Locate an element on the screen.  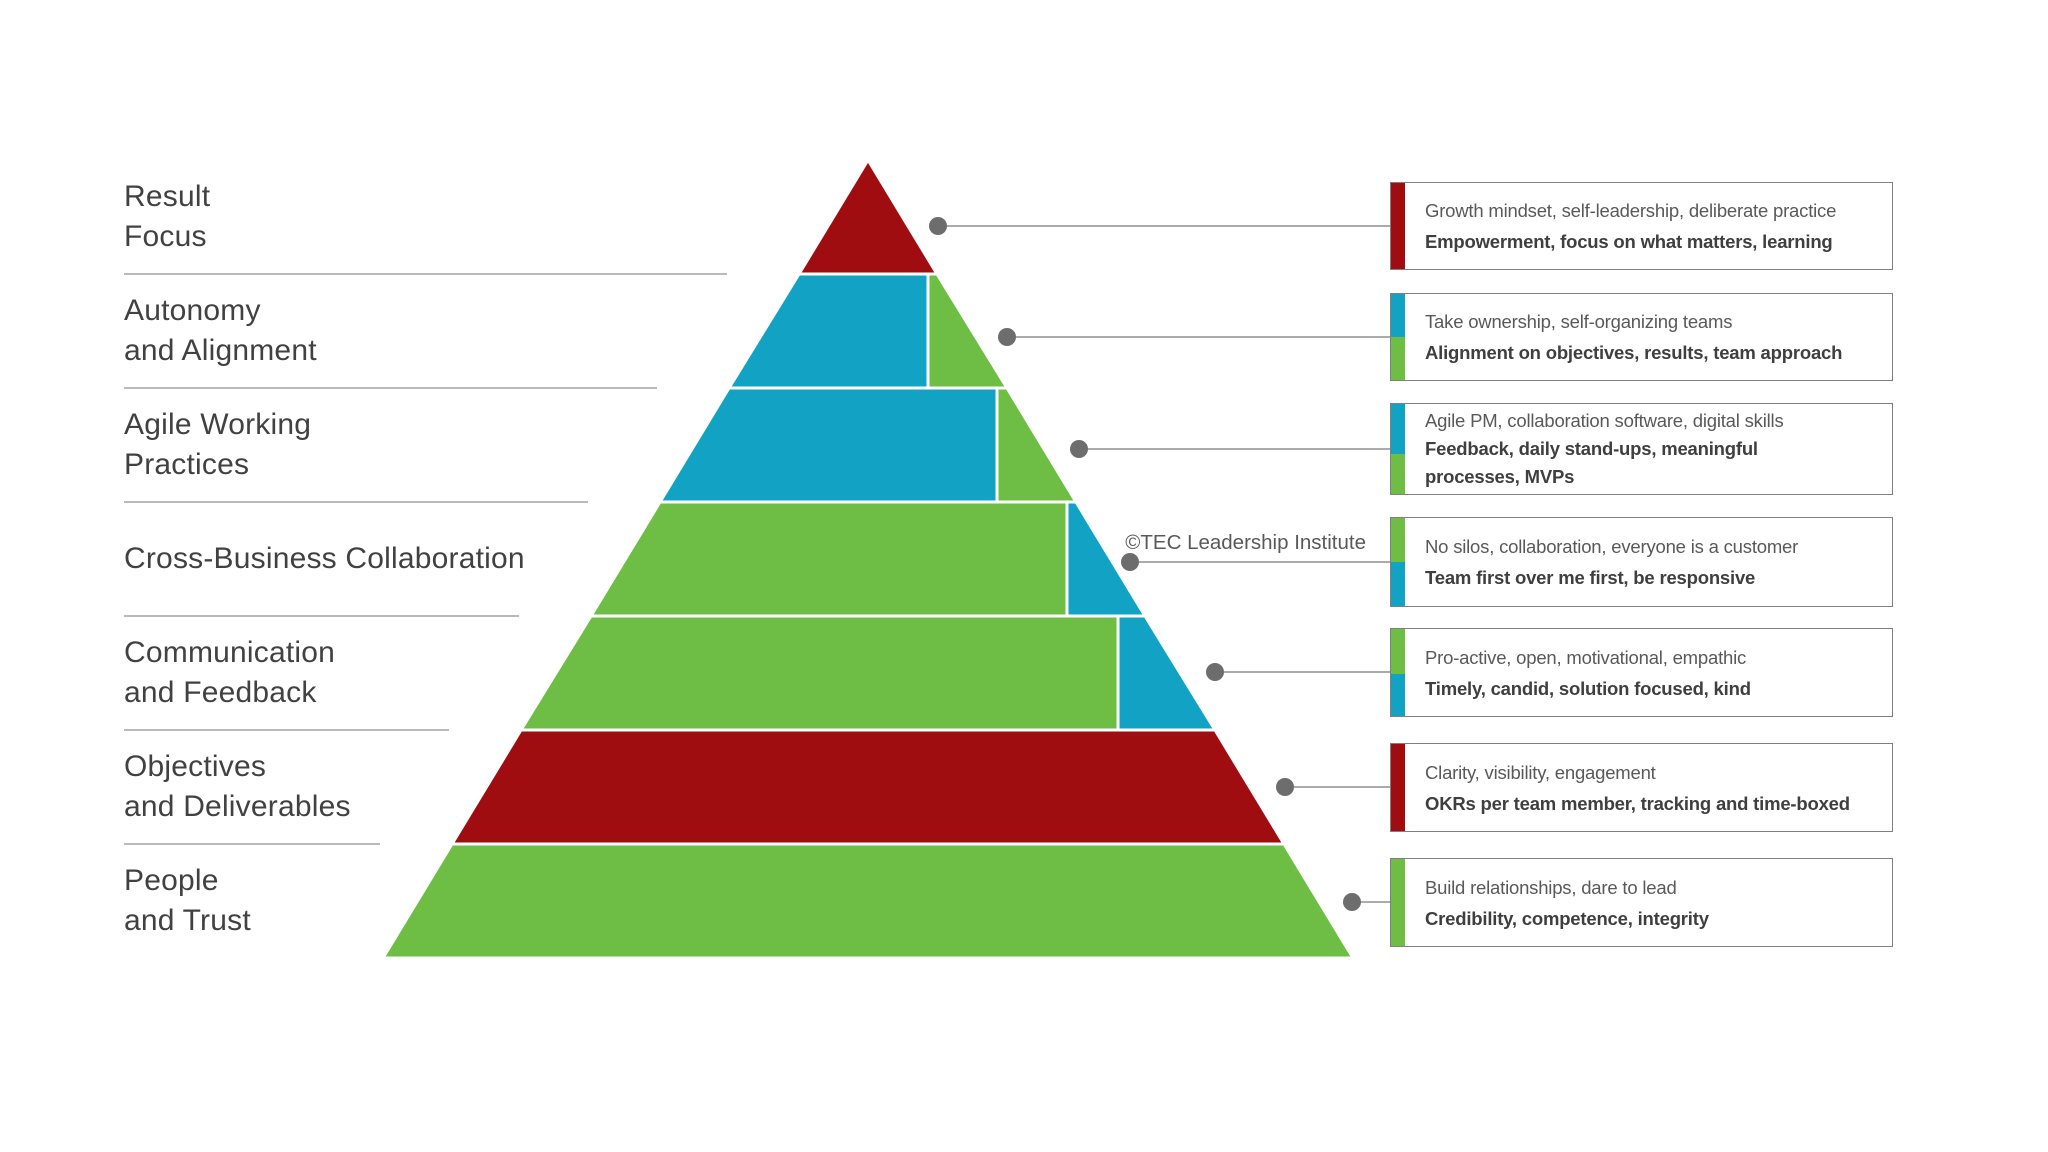
label-cross-business-collaboration: Cross-Business Collaboration is located at coordinates (324, 559).